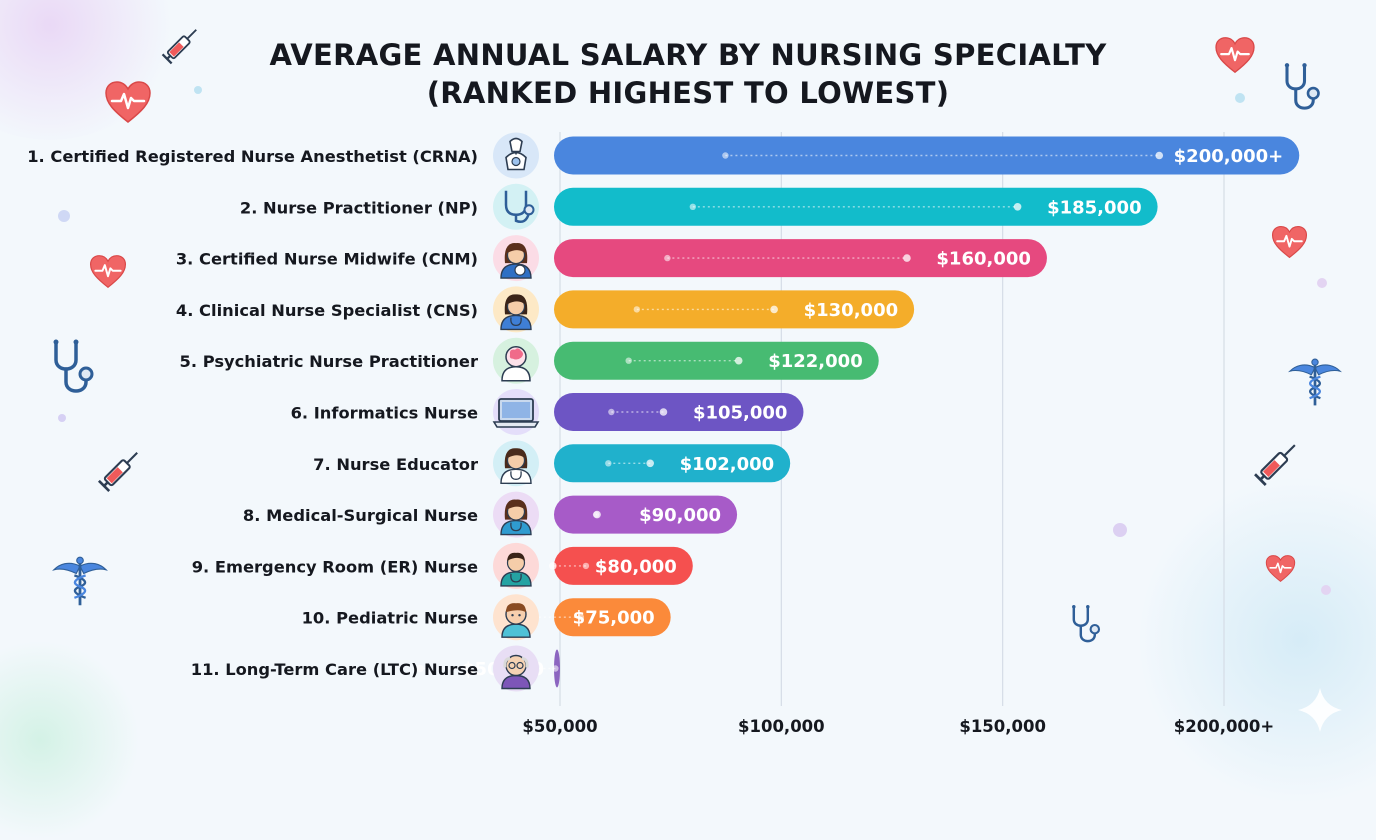  I want to click on data-label: $185,000, so click(1094, 207).